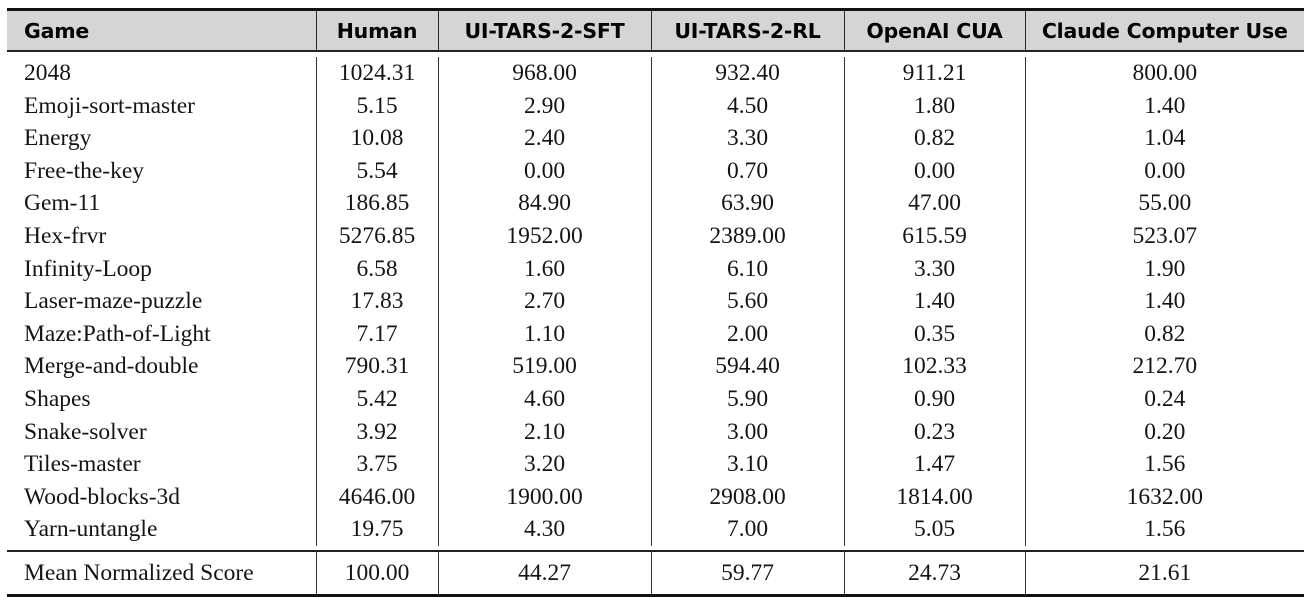  I want to click on cell-score-human: 790.31, so click(376, 366).